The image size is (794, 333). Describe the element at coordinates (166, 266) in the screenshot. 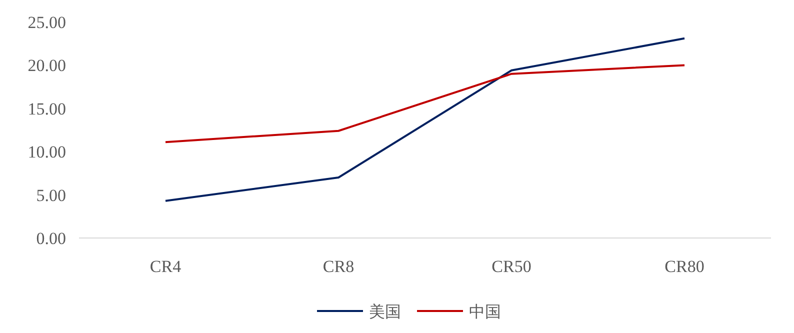

I see `x-tick-label: CR4` at that location.